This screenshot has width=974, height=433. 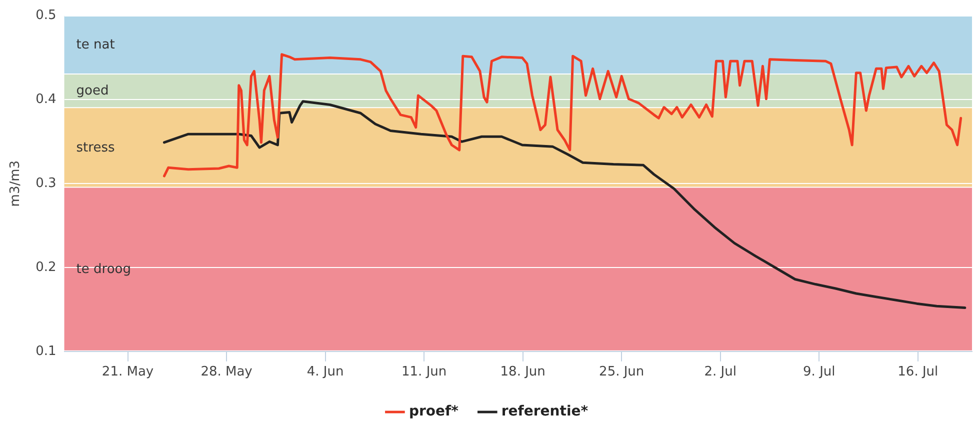 What do you see at coordinates (523, 372) in the screenshot?
I see `x-tick-label: 18. Jun` at bounding box center [523, 372].